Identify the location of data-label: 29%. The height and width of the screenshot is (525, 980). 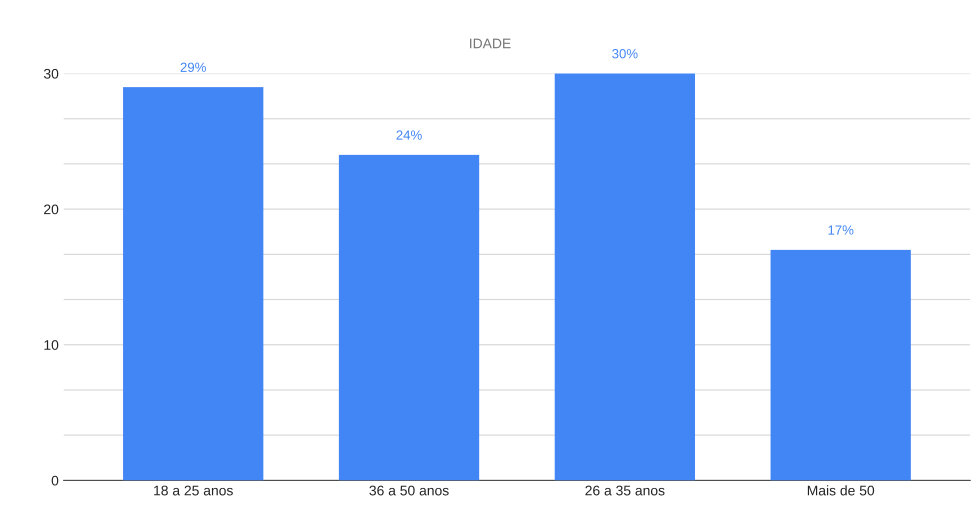
(193, 67).